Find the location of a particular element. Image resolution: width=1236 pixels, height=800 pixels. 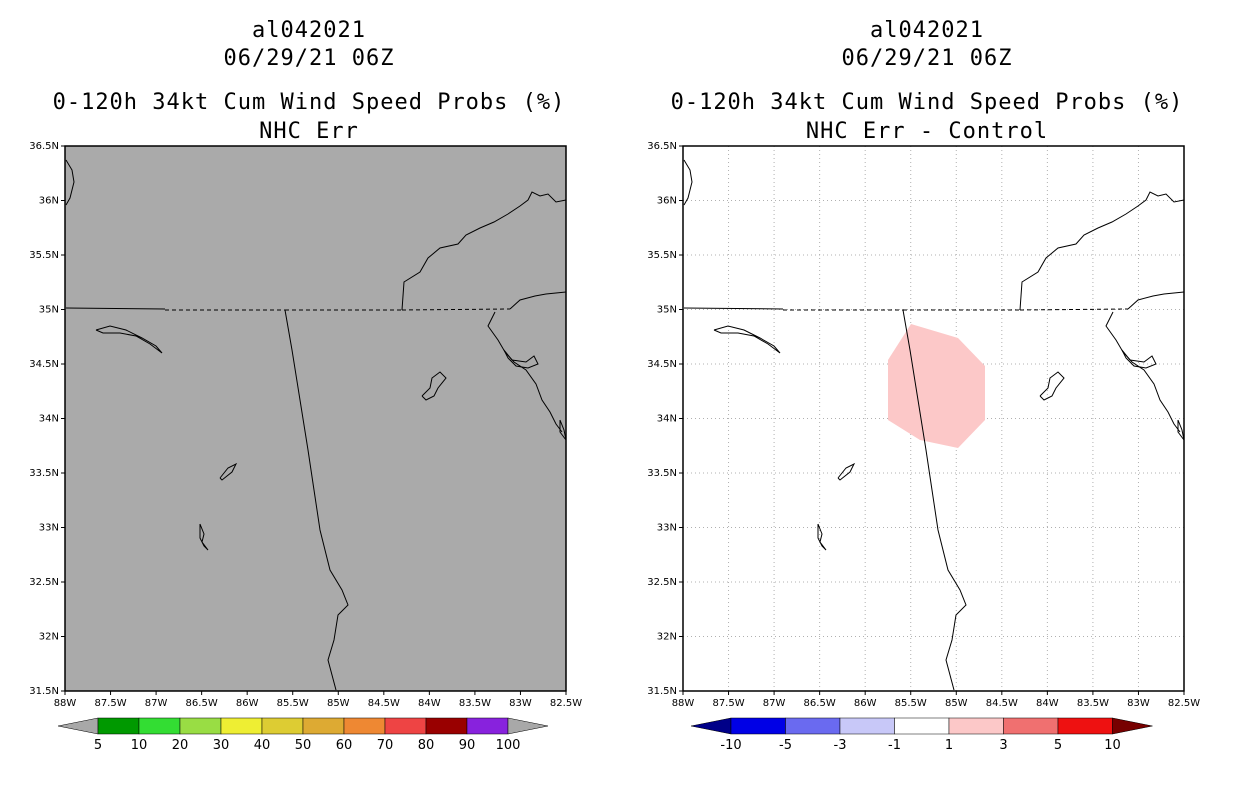

probability-difference-area is located at coordinates (936, 386).